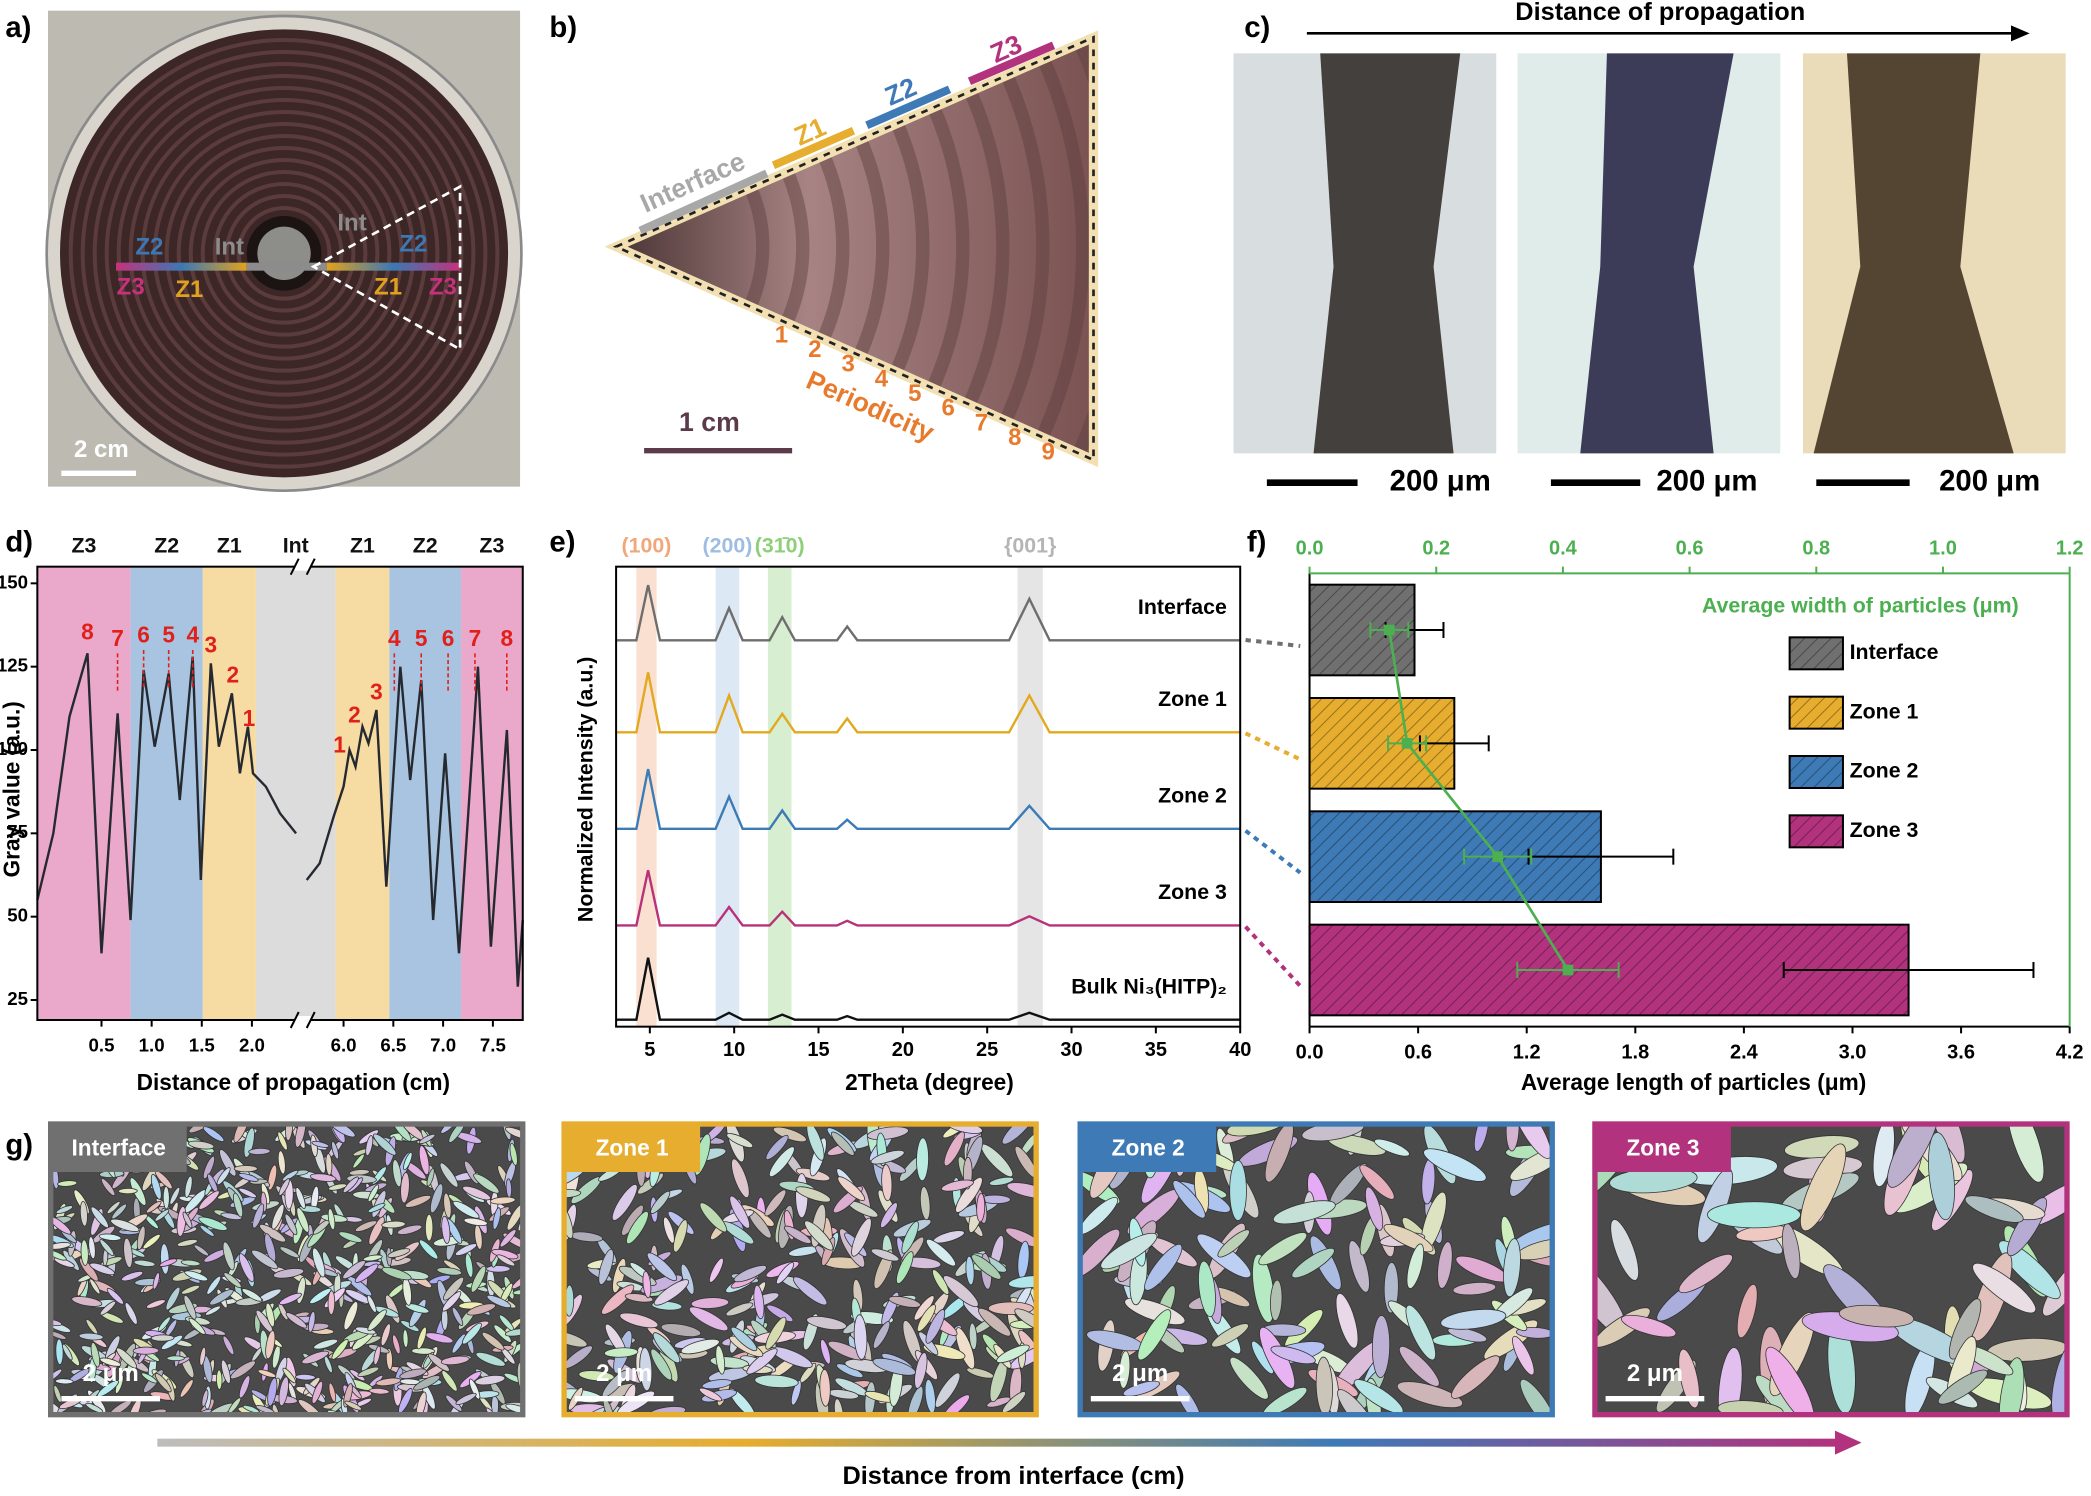 The image size is (2091, 1496). Describe the element at coordinates (1257, 542) in the screenshot. I see `panel-label: f)` at that location.